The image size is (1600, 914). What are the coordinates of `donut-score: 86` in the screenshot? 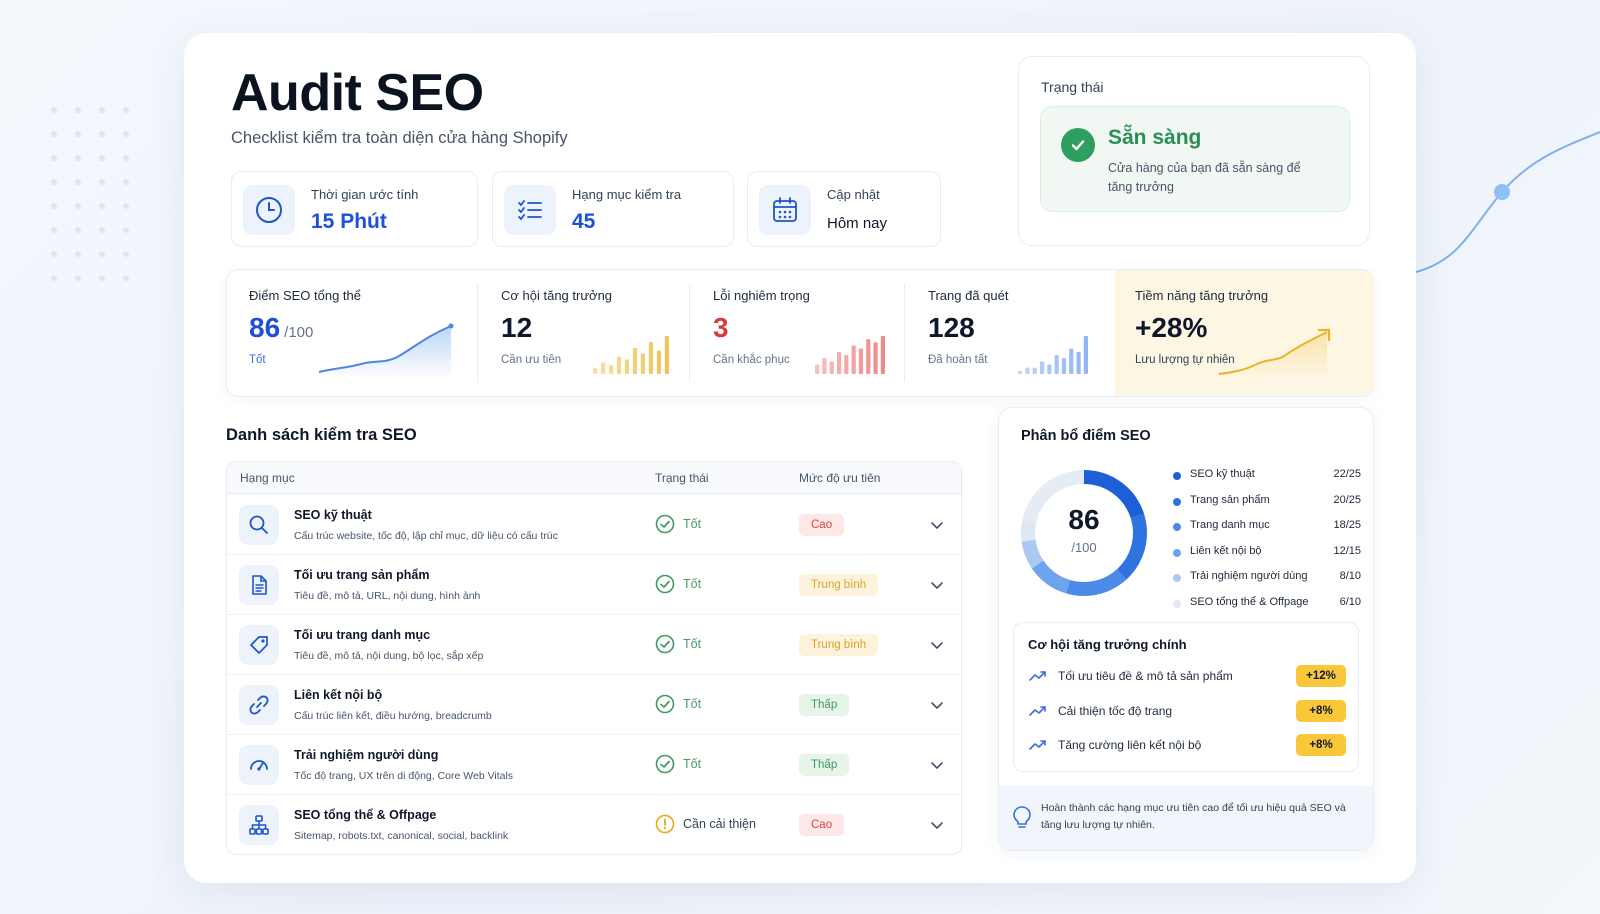 It's located at (1084, 519).